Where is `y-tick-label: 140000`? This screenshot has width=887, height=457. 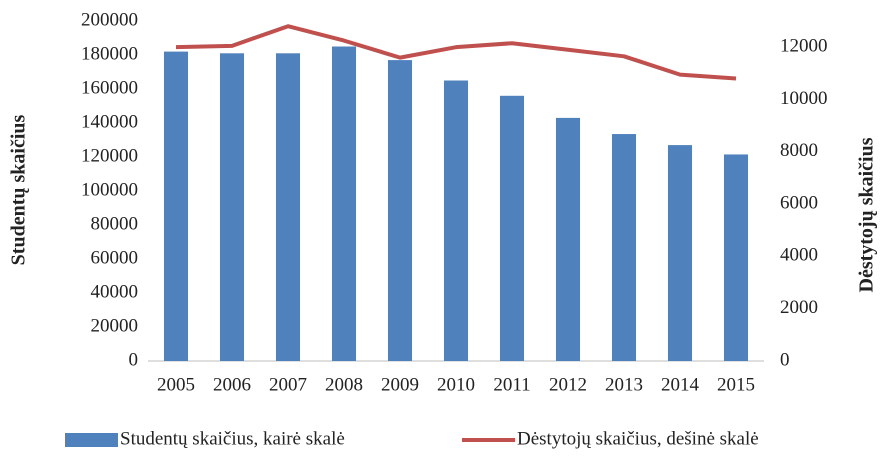 y-tick-label: 140000 is located at coordinates (109, 121).